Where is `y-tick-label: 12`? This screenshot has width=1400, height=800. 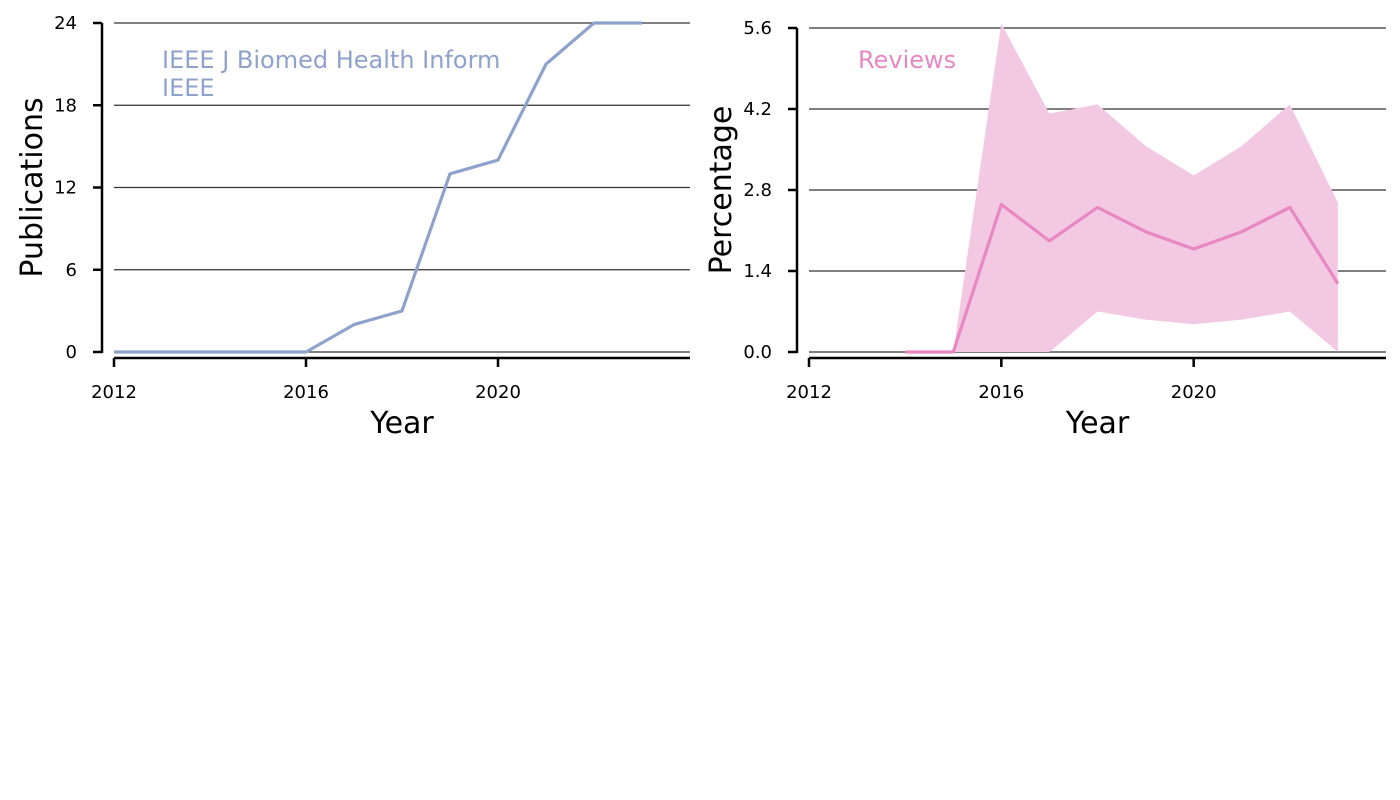
y-tick-label: 12 is located at coordinates (65, 188).